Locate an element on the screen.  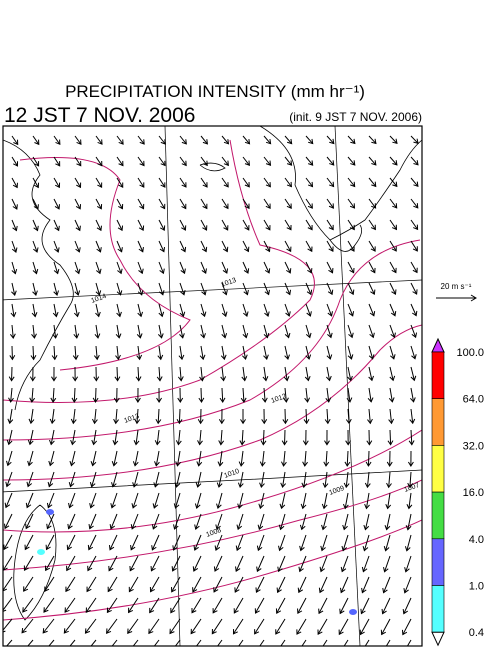
valid-time: 12 JST 7 NOV. 2006 is located at coordinates (99, 115).